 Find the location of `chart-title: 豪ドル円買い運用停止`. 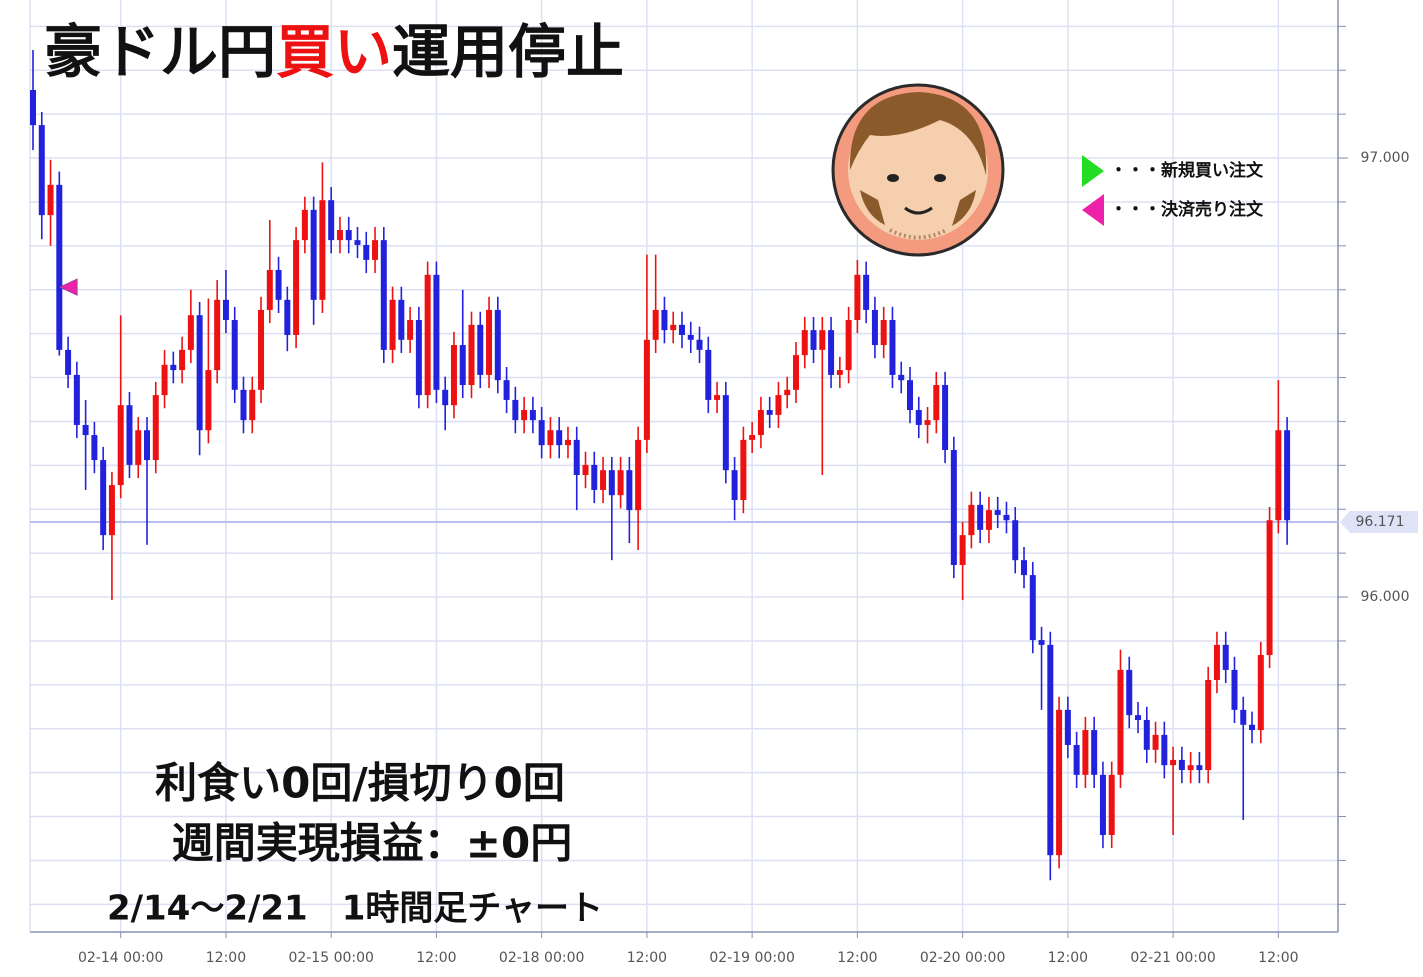

chart-title: 豪ドル円買い運用停止 is located at coordinates (334, 52).